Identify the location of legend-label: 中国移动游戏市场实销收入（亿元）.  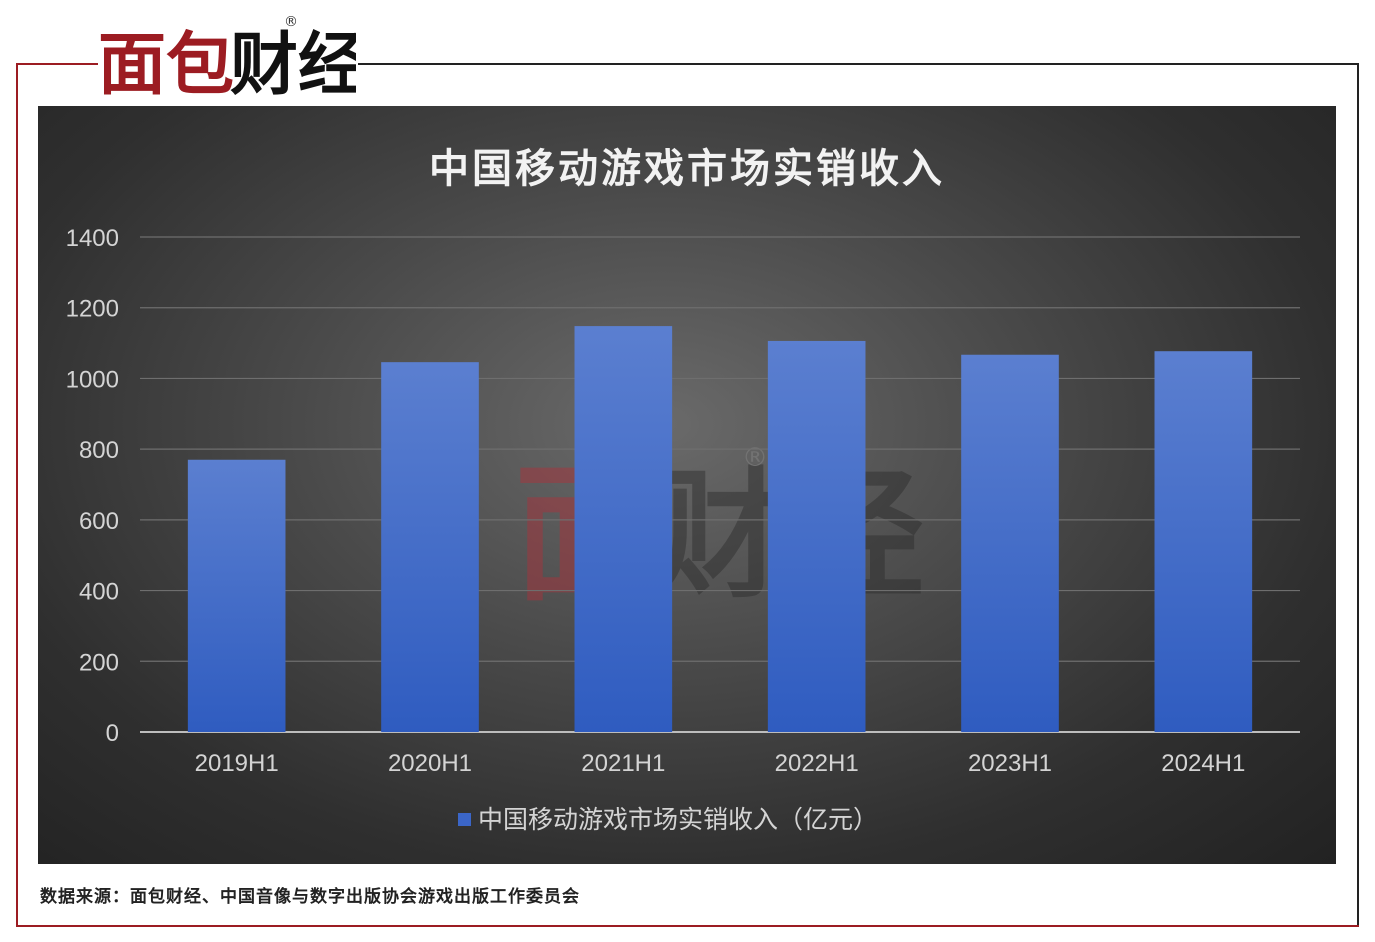
(678, 819).